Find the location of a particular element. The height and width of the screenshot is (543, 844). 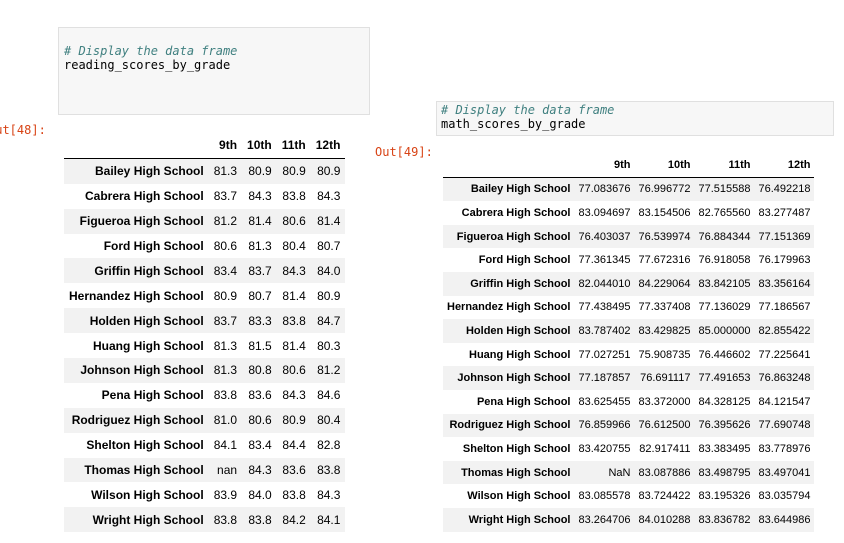

table-cell: 77.027251 is located at coordinates (604, 354).